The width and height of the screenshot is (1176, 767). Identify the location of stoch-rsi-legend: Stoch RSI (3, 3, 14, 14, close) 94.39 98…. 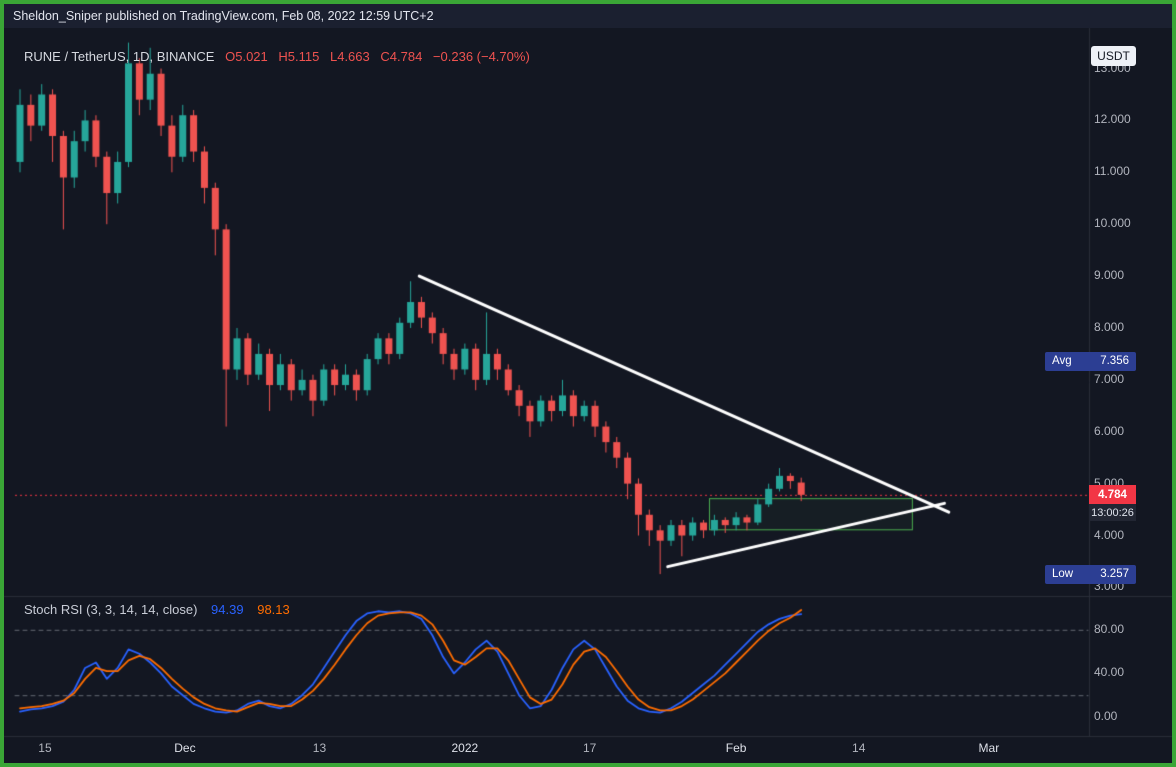
(157, 609).